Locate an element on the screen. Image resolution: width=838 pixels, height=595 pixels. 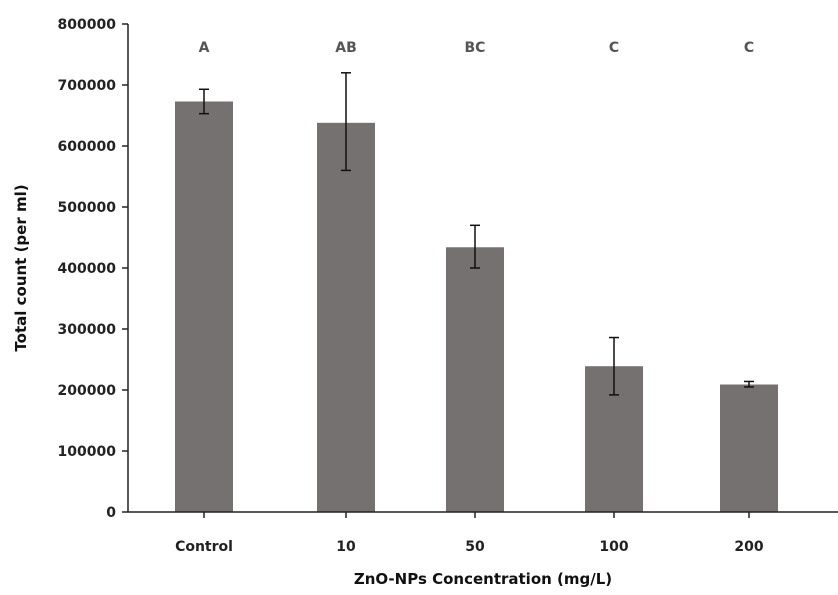
significance-label: AB is located at coordinates (346, 48).